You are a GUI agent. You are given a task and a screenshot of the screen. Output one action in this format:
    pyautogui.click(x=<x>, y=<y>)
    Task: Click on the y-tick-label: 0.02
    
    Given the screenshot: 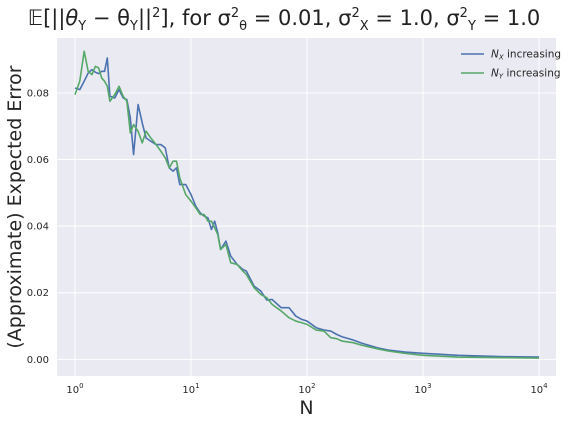 What is the action you would take?
    pyautogui.click(x=38, y=293)
    